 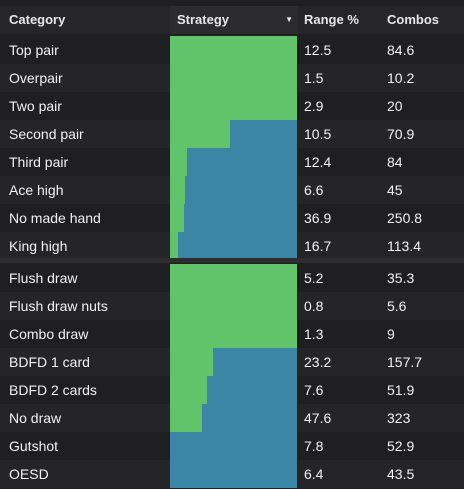 I want to click on column-header-strategy-cell: Strategy ▼, so click(x=234, y=20).